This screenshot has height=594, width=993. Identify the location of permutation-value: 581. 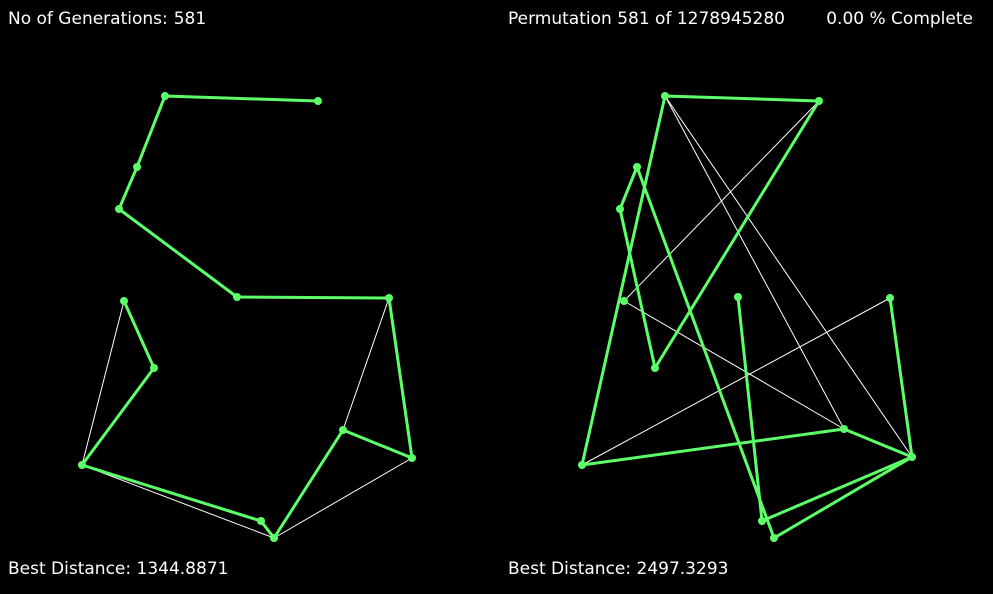
(633, 19).